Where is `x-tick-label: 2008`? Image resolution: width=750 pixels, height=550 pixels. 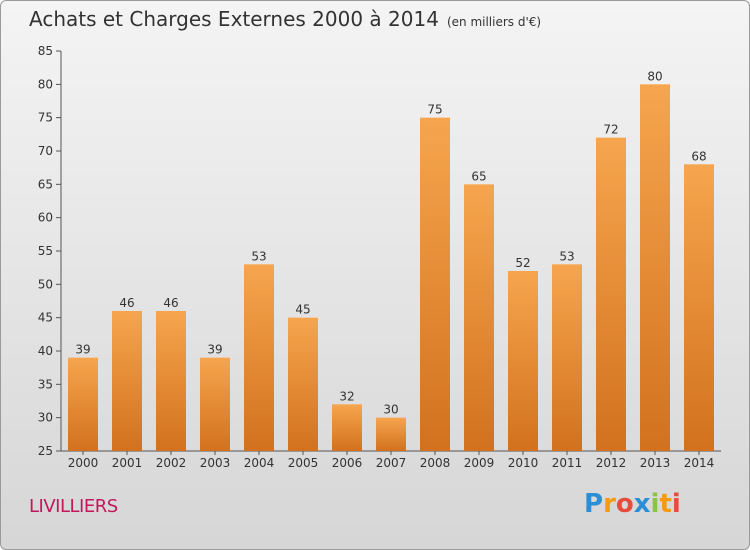
x-tick-label: 2008 is located at coordinates (435, 463).